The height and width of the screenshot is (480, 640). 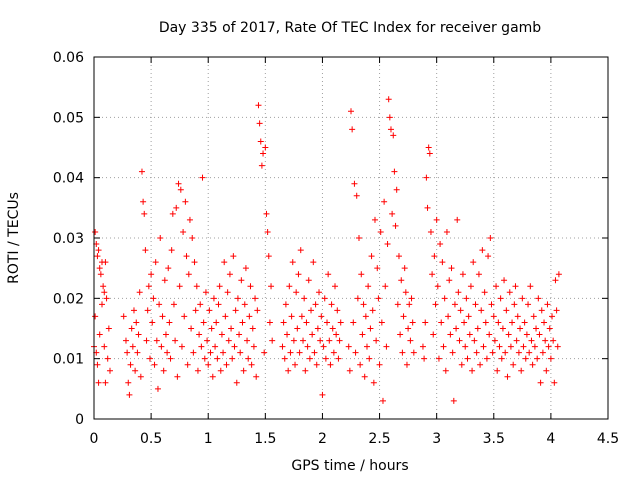 I want to click on x-tick-label: 2, so click(x=322, y=439).